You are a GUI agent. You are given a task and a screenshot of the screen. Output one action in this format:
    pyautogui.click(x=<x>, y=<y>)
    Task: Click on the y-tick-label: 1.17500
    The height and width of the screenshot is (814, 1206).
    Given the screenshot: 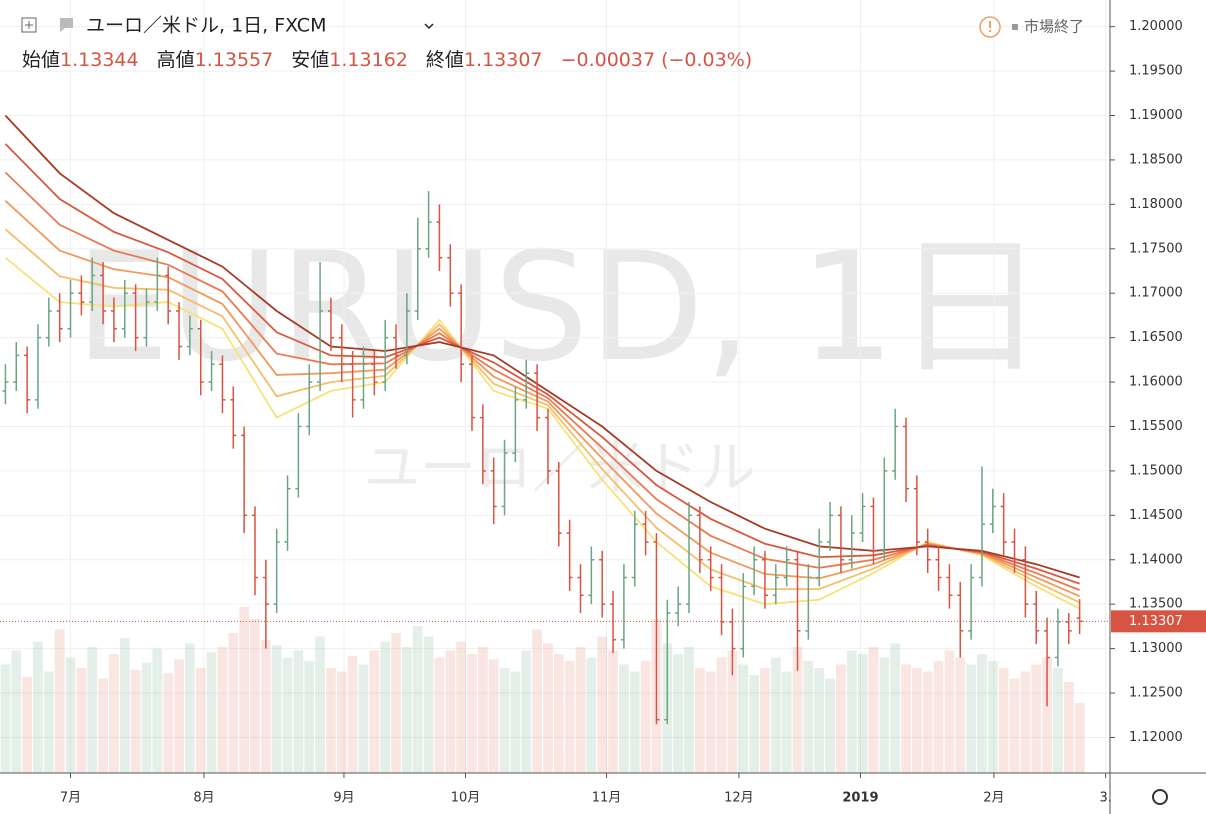 What is the action you would take?
    pyautogui.click(x=1156, y=248)
    